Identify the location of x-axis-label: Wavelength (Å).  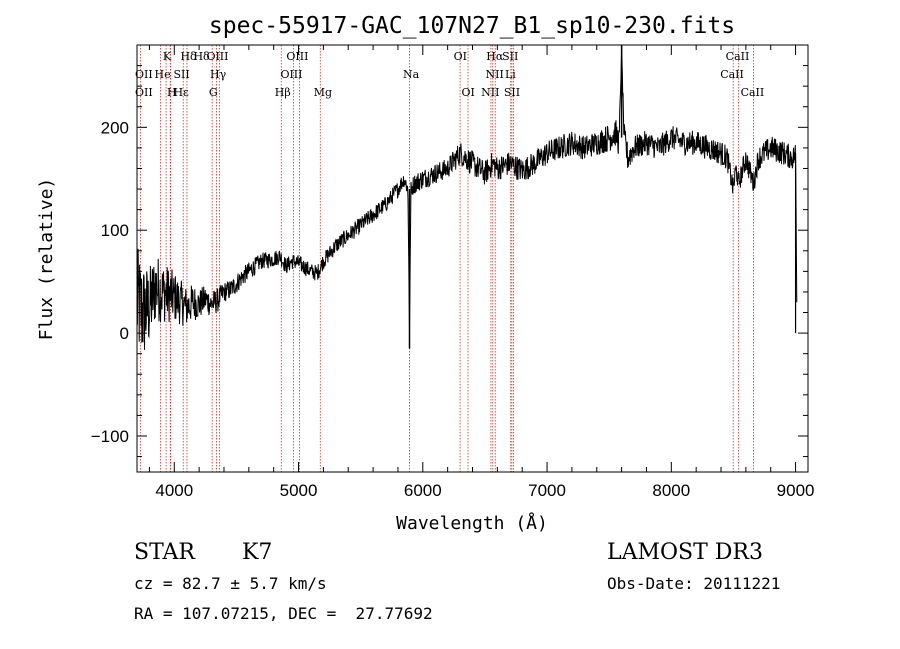
(472, 523).